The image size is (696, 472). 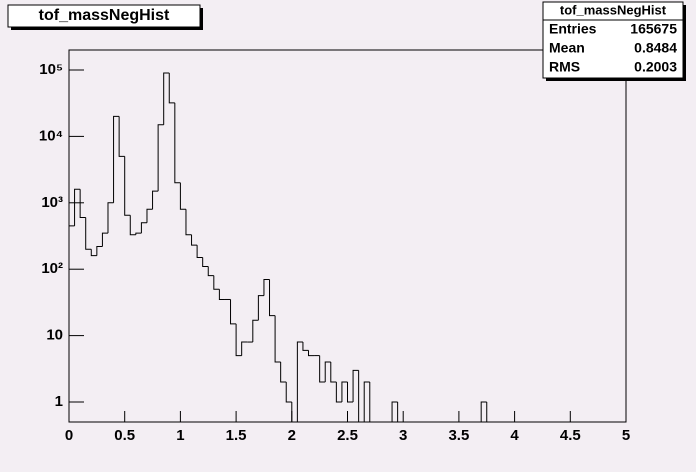 I want to click on y-tick-label: 10⁴, so click(x=51, y=135).